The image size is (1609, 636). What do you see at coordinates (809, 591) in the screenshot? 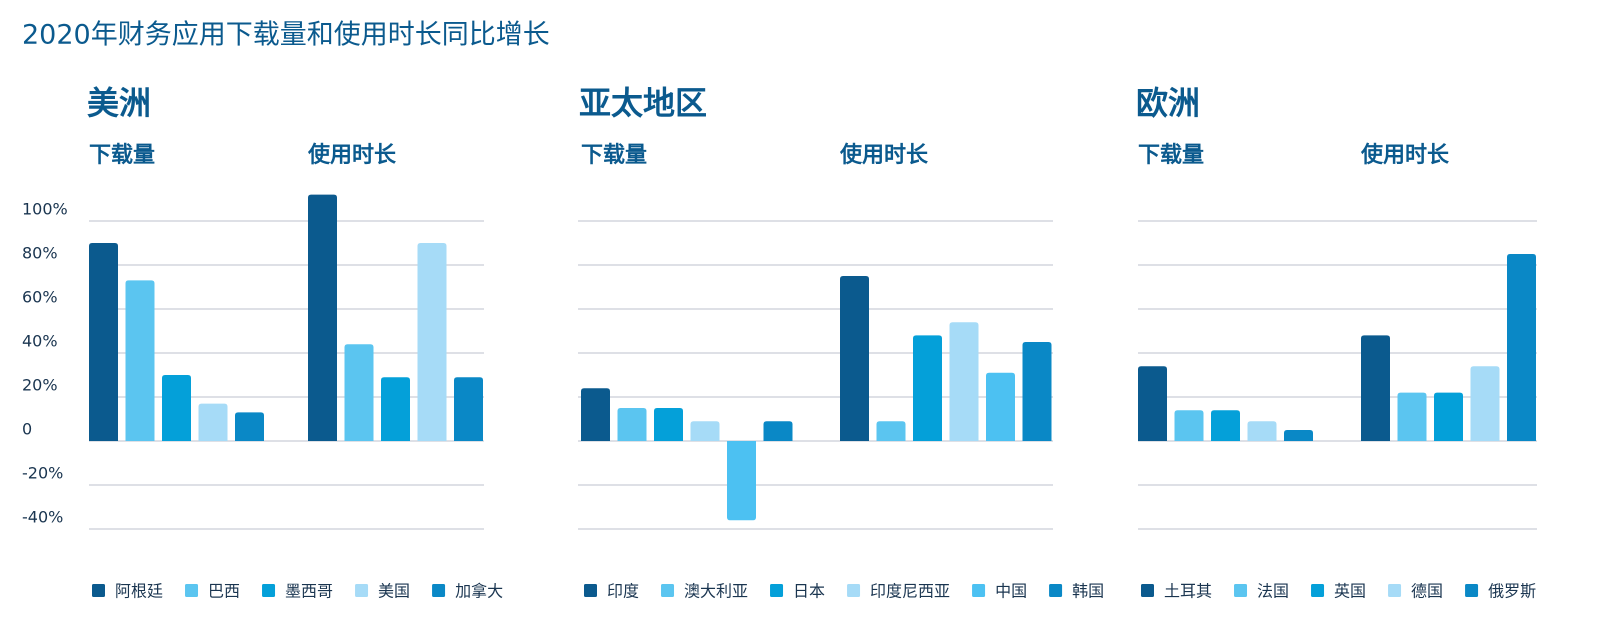
I see `legend-label: 日本` at bounding box center [809, 591].